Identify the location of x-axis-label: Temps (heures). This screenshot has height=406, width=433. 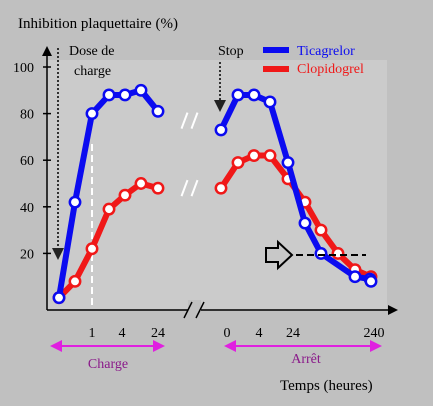
(326, 386).